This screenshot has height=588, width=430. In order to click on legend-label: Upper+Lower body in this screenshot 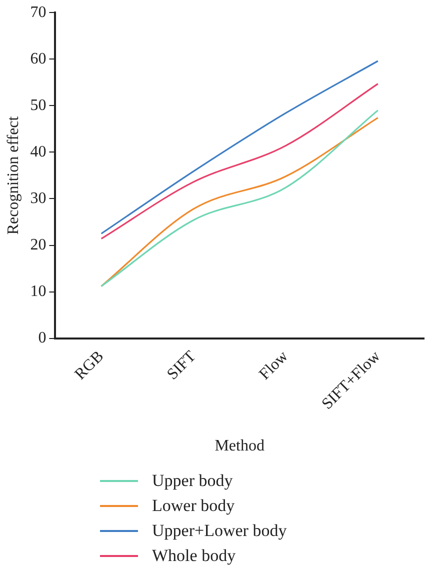, I will do `click(219, 530)`.